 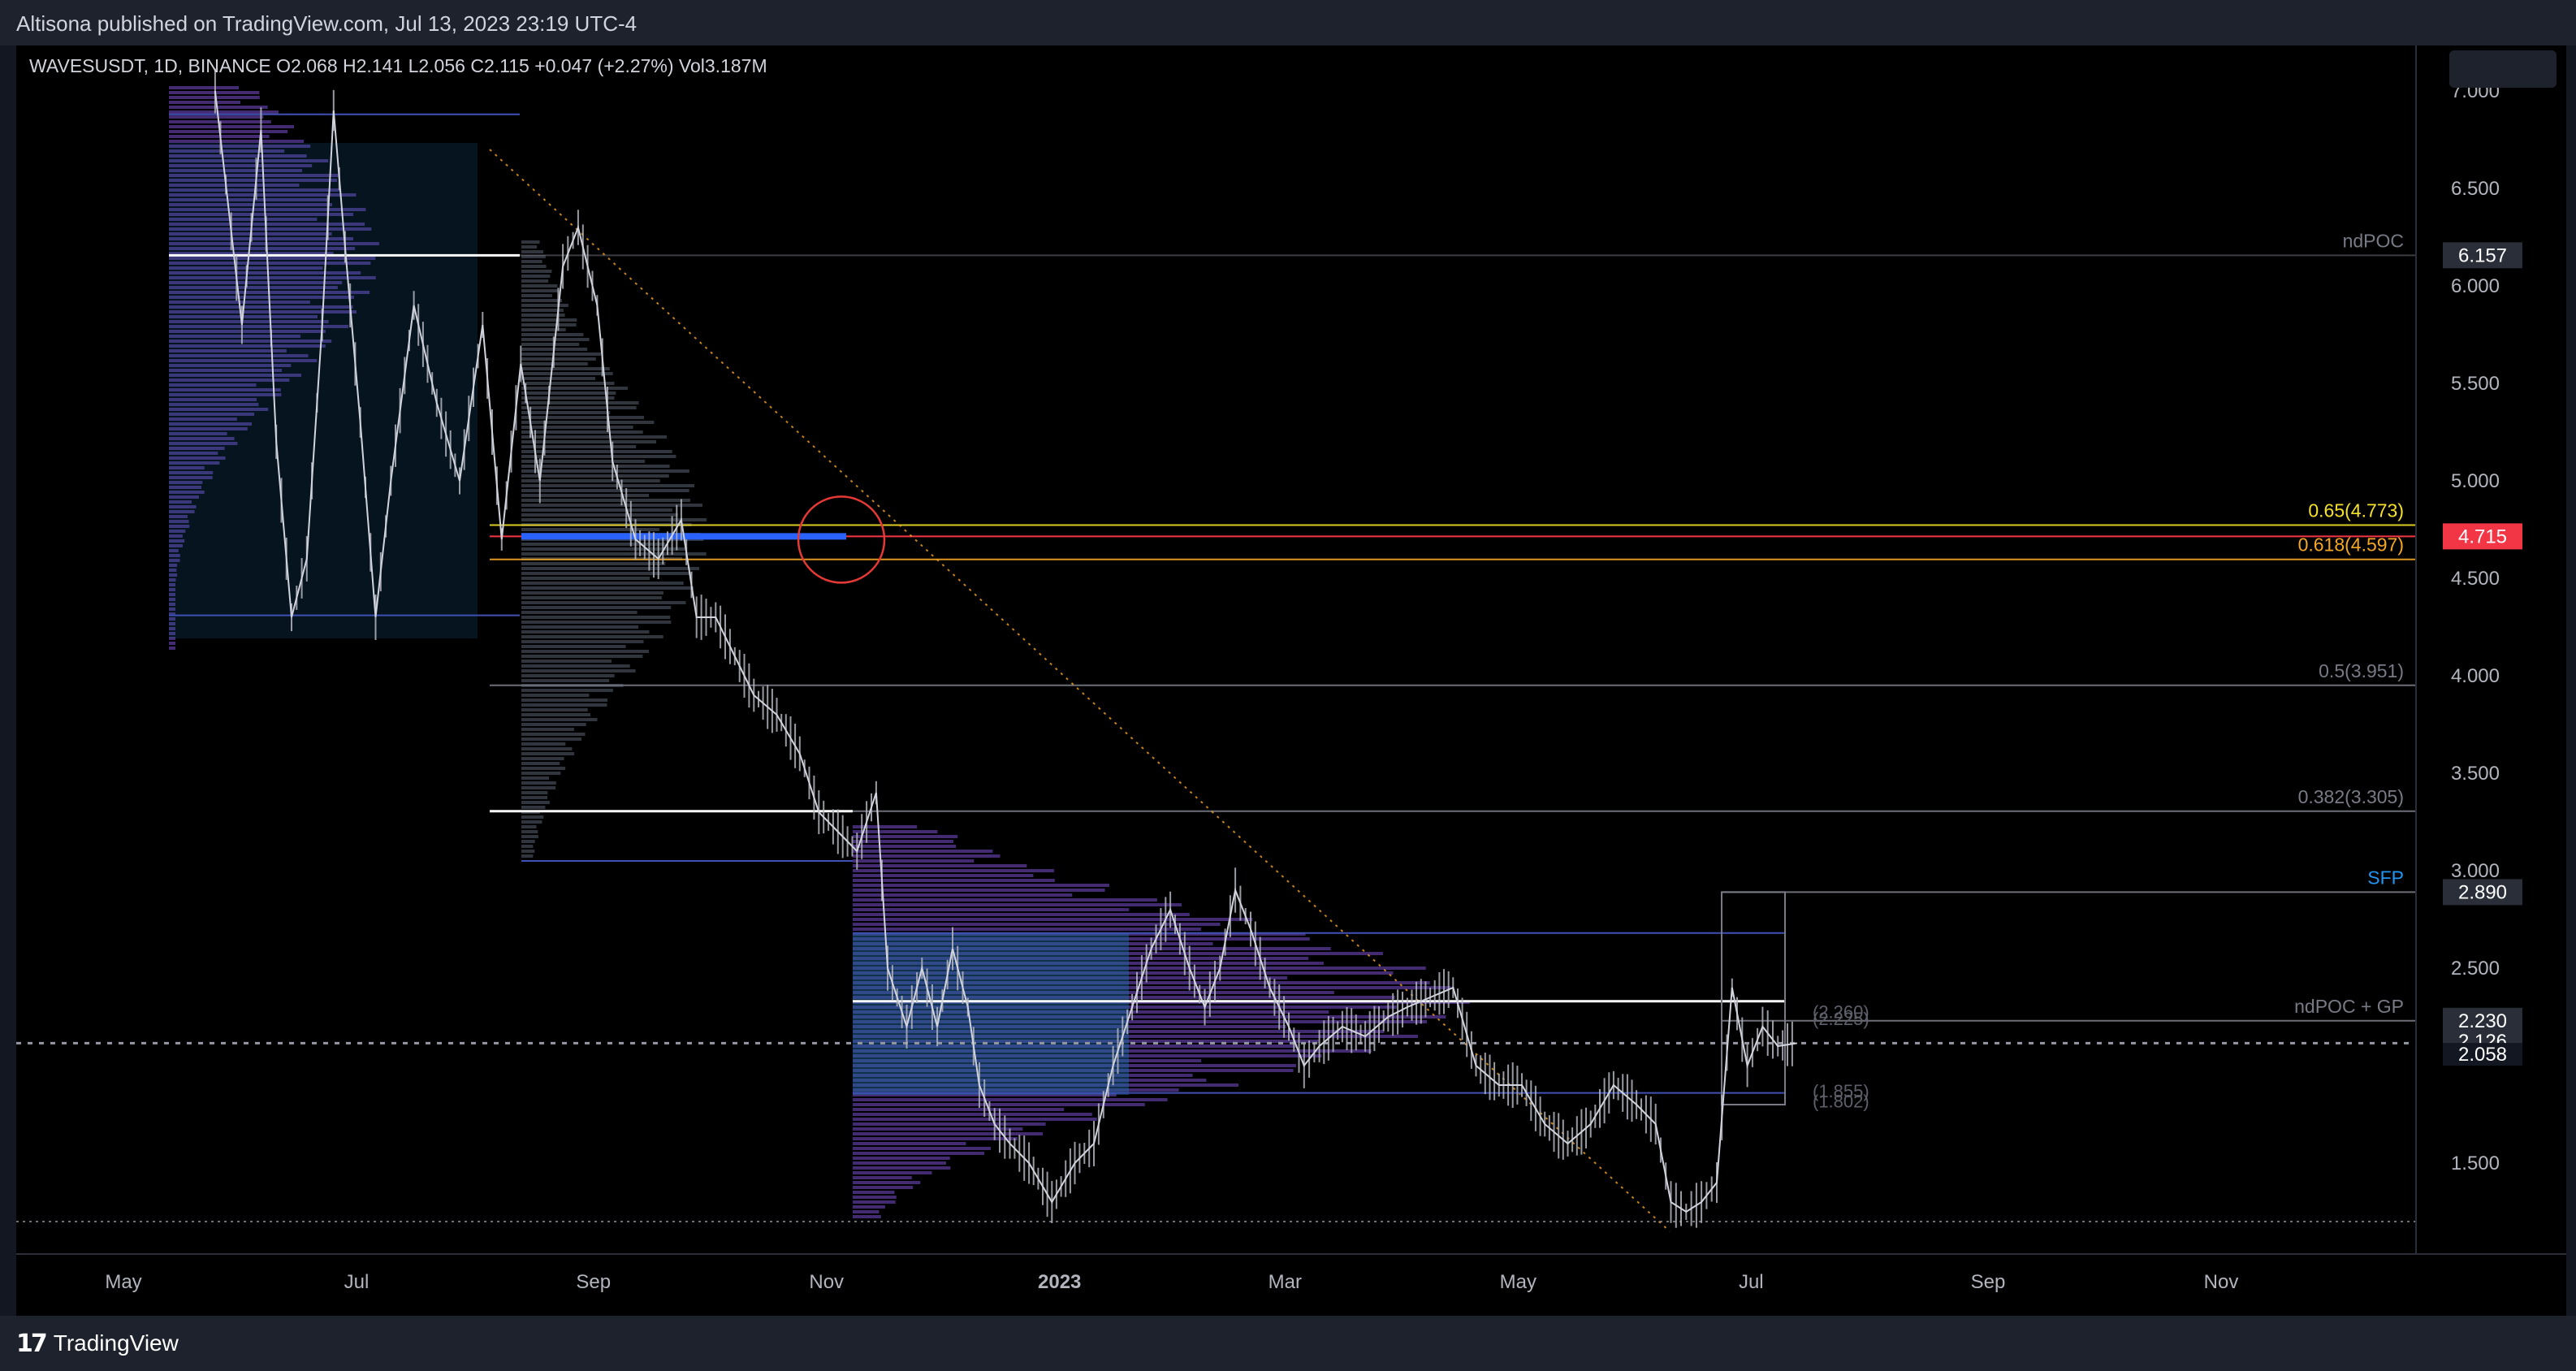 What do you see at coordinates (2356, 510) in the screenshot?
I see `level-label: 0.65(4.773)` at bounding box center [2356, 510].